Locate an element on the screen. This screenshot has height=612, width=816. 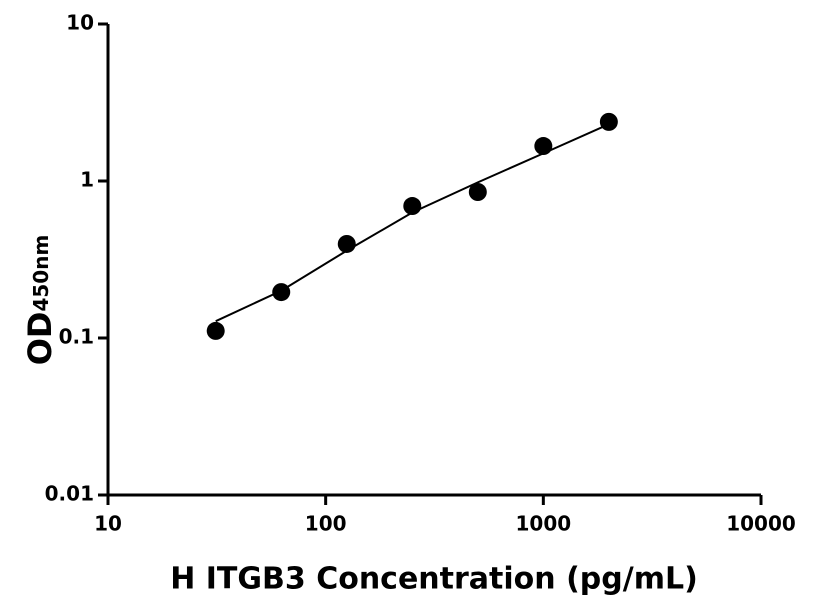
y-axis-label-group: OD450nm is located at coordinates (40, 300).